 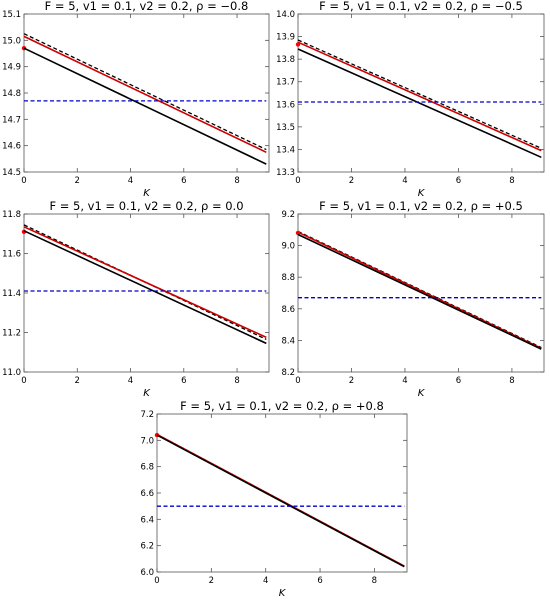 What do you see at coordinates (288, 310) in the screenshot?
I see `y-tick-label: 8.6` at bounding box center [288, 310].